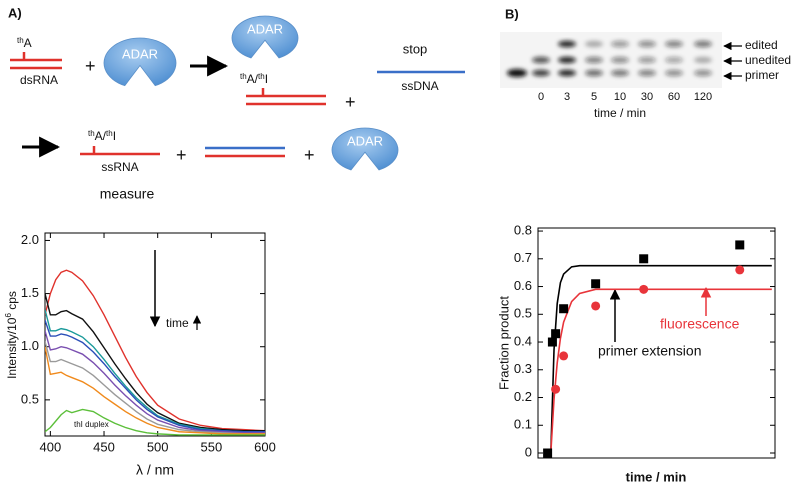 Image resolution: width=800 pixels, height=498 pixels. I want to click on panel-label: B), so click(512, 13).